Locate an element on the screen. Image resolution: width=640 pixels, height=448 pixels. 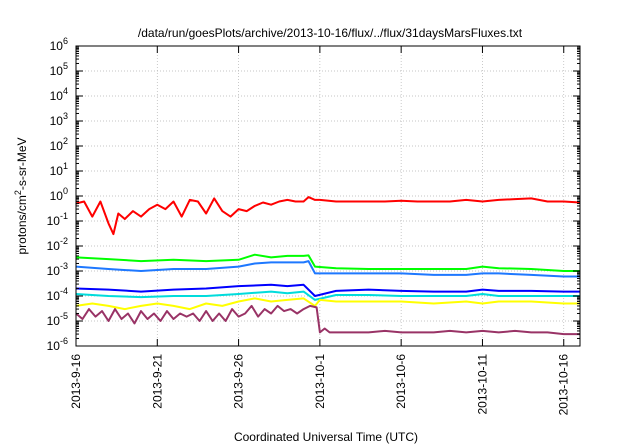
y-tick-exponent: 5 is located at coordinates (65, 66).